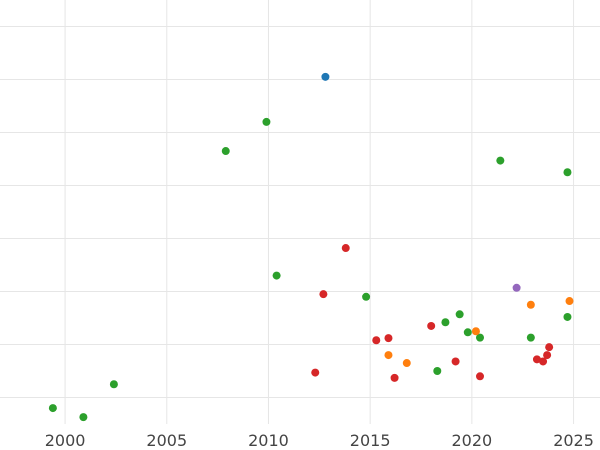 Image resolution: width=600 pixels, height=450 pixels. I want to click on data-point-blue, so click(325, 76).